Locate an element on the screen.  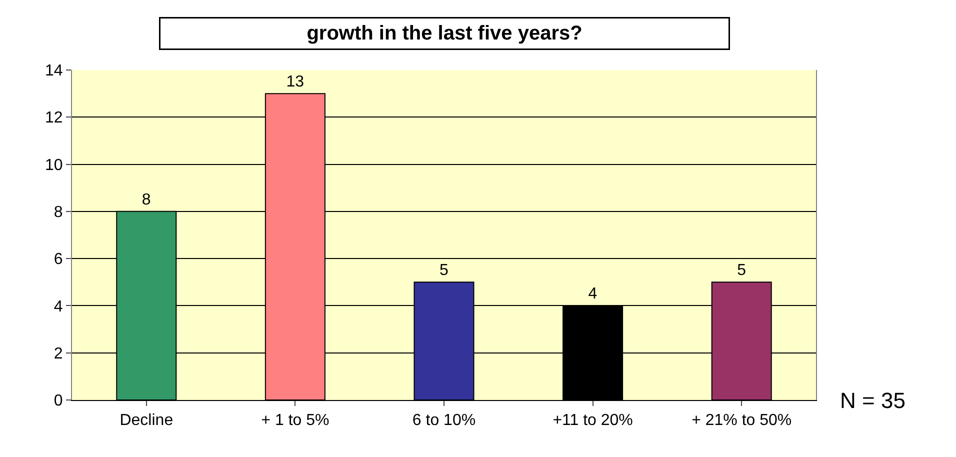
y-tick-label: 14 is located at coordinates (54, 71).